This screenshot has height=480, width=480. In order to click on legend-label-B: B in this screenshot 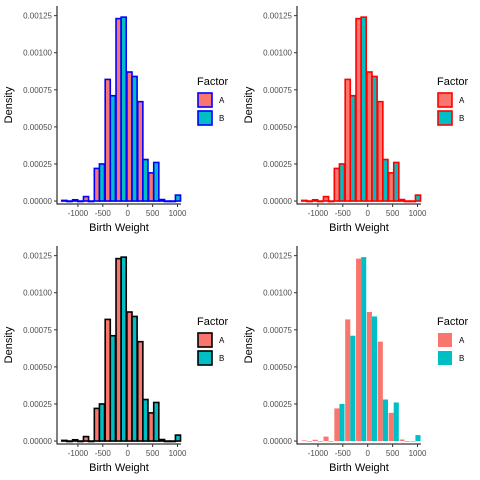, I will do `click(461, 358)`.